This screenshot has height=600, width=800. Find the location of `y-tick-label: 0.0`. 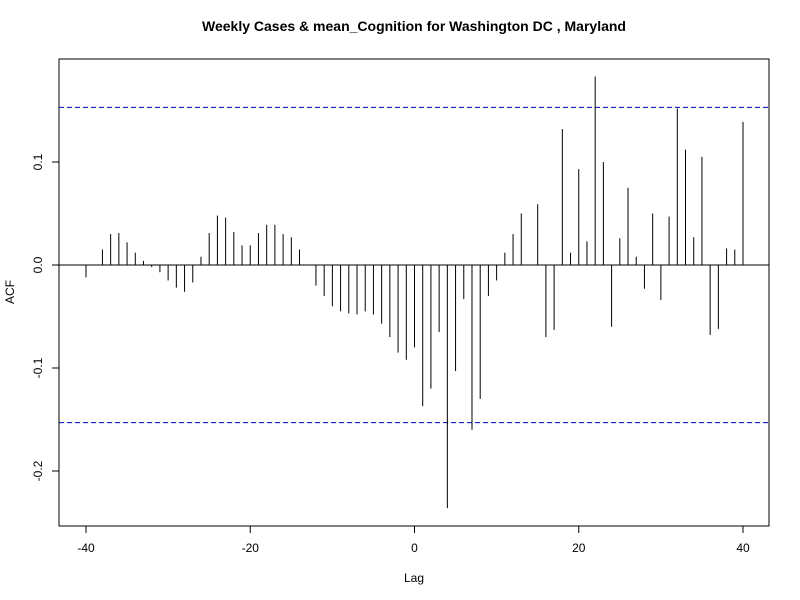

y-tick-label: 0.0 is located at coordinates (38, 264).